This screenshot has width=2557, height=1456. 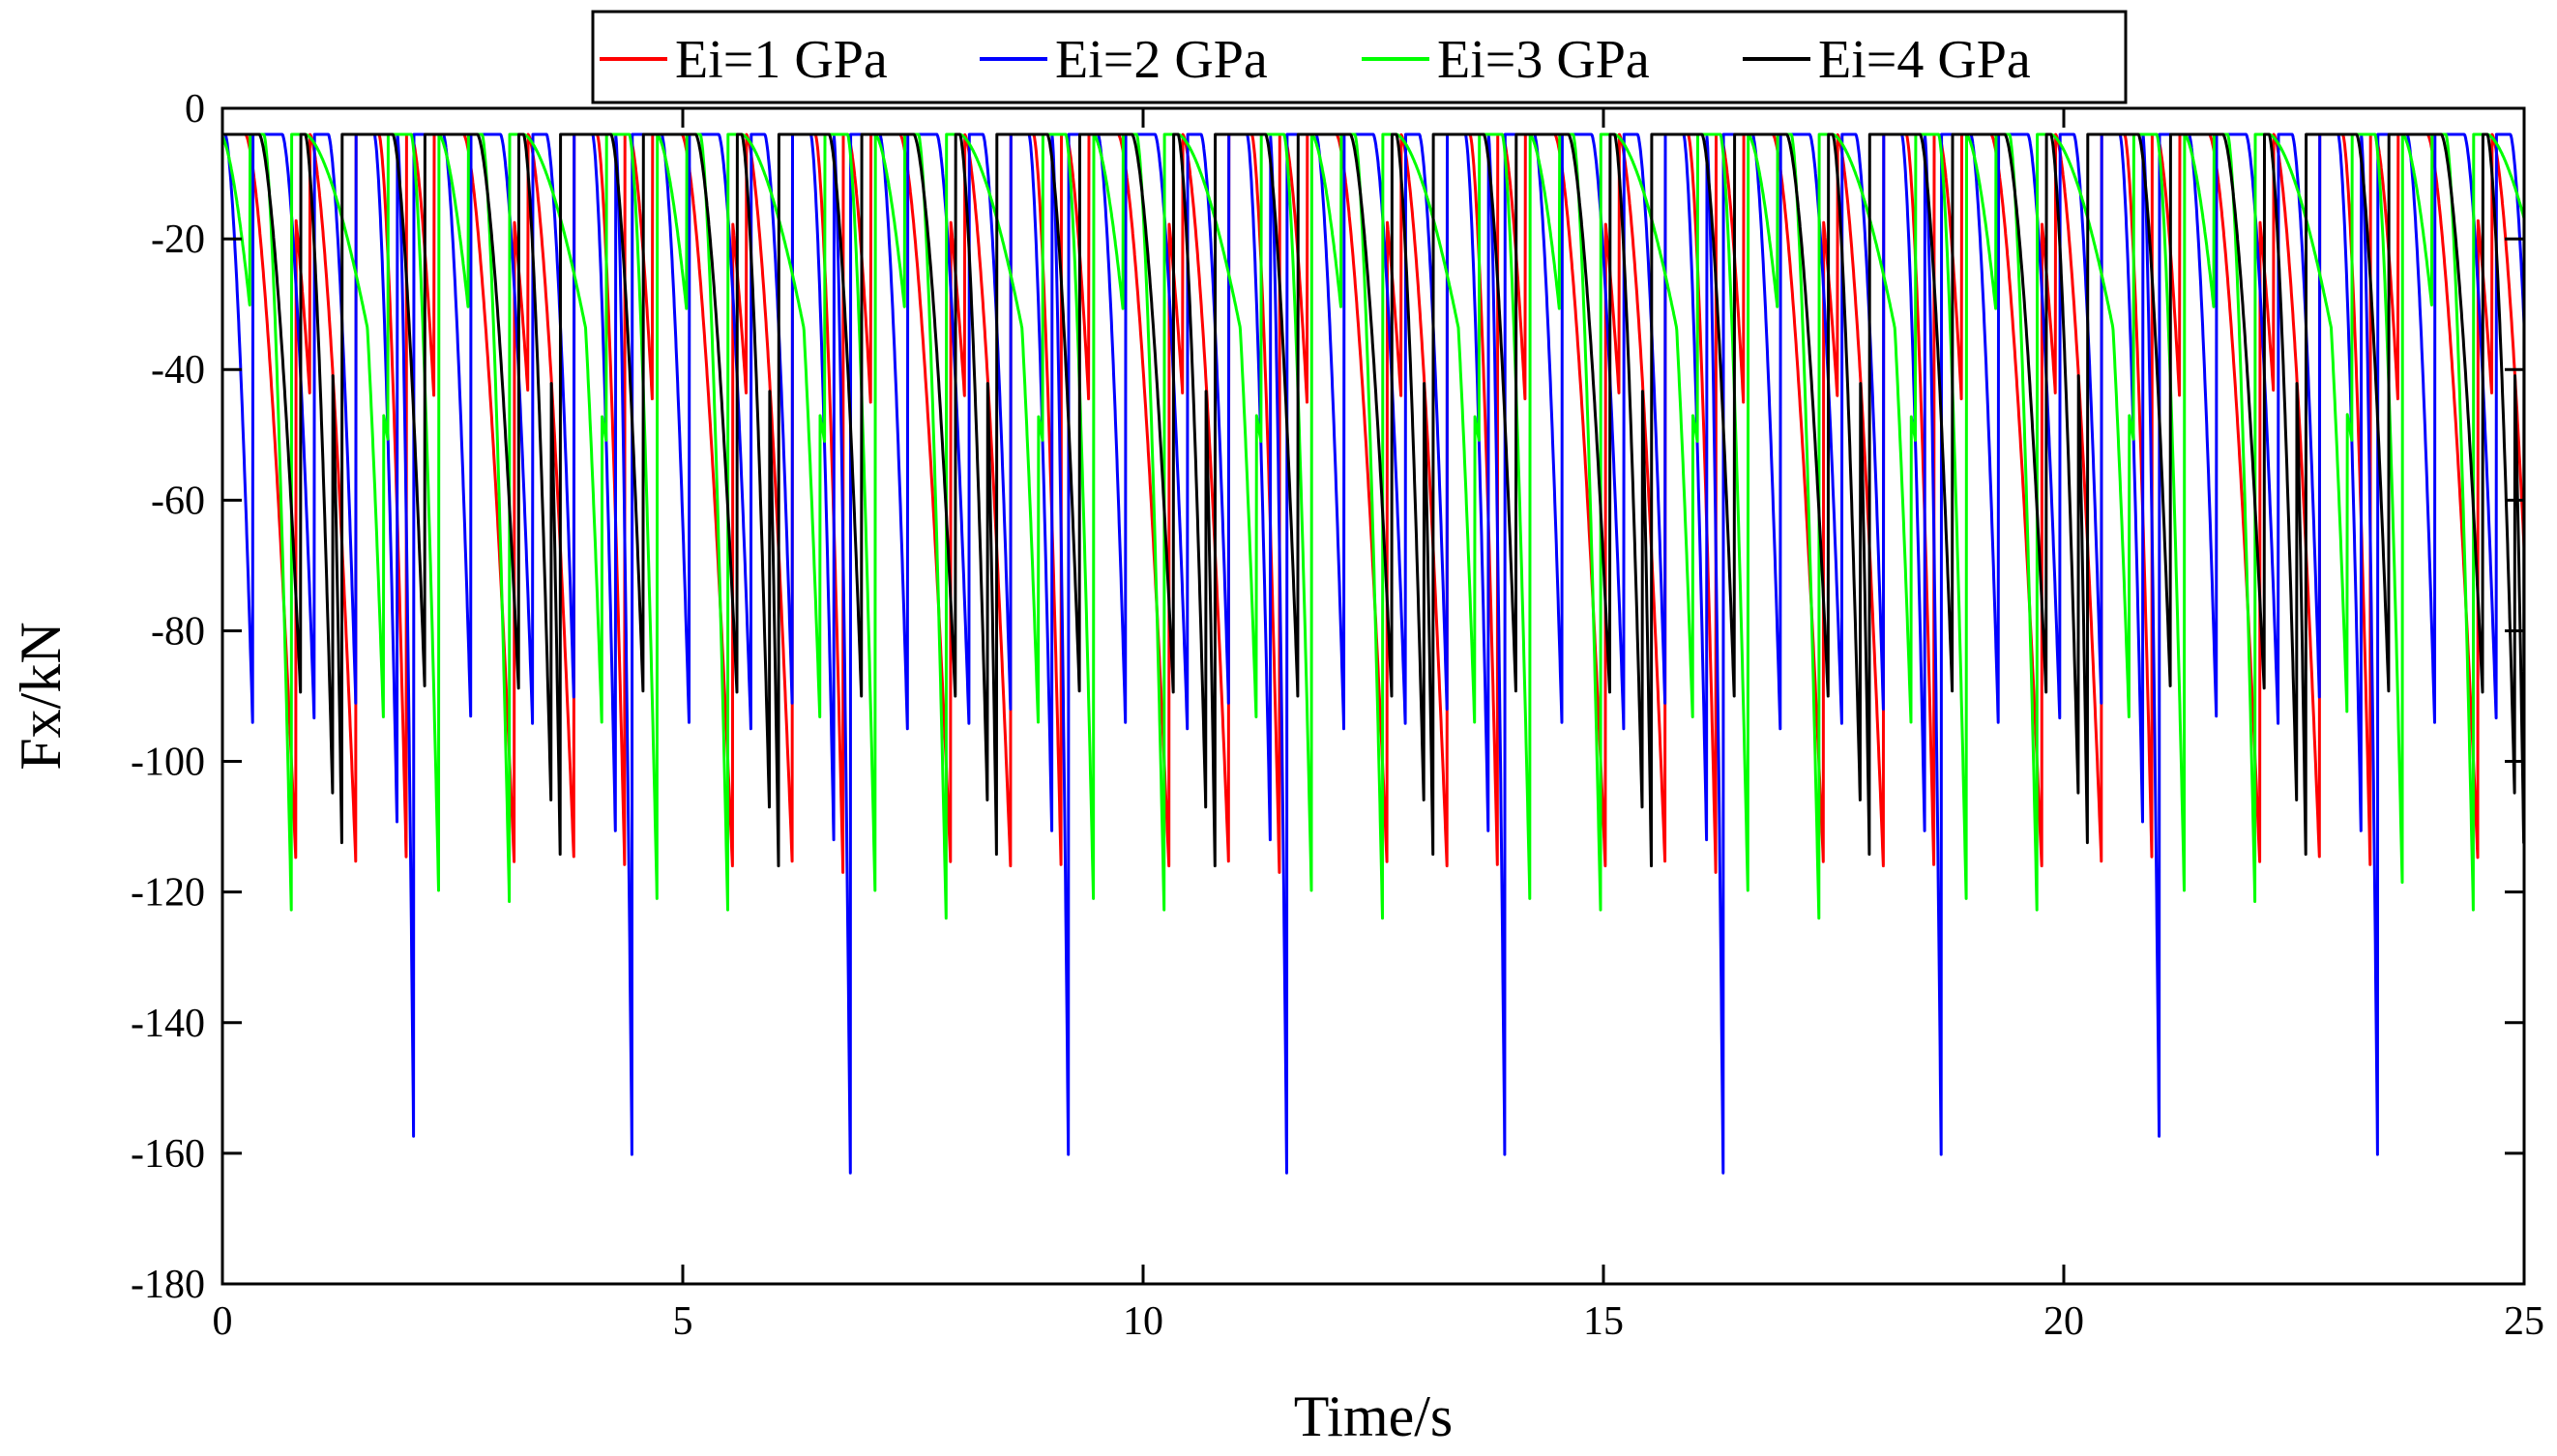 What do you see at coordinates (178, 501) in the screenshot?
I see `y-tick-label: -60` at bounding box center [178, 501].